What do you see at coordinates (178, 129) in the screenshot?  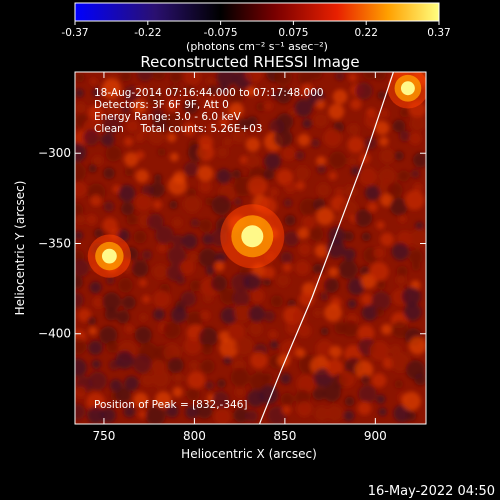 I see `annotation-clean: Clean Total counts: 5.26E+03` at bounding box center [178, 129].